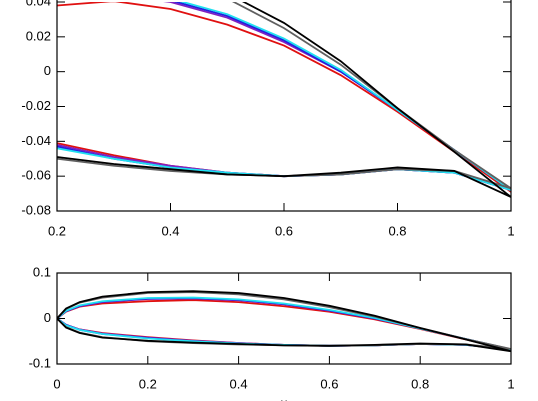 The width and height of the screenshot is (538, 401). What do you see at coordinates (38, 35) in the screenshot?
I see `y-tick-label: 0.02` at bounding box center [38, 35].